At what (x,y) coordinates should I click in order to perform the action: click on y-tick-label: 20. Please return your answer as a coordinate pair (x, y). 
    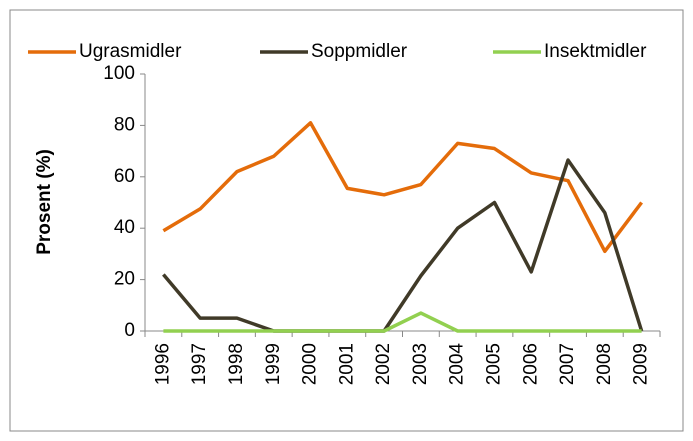
    Looking at the image, I should click on (124, 279).